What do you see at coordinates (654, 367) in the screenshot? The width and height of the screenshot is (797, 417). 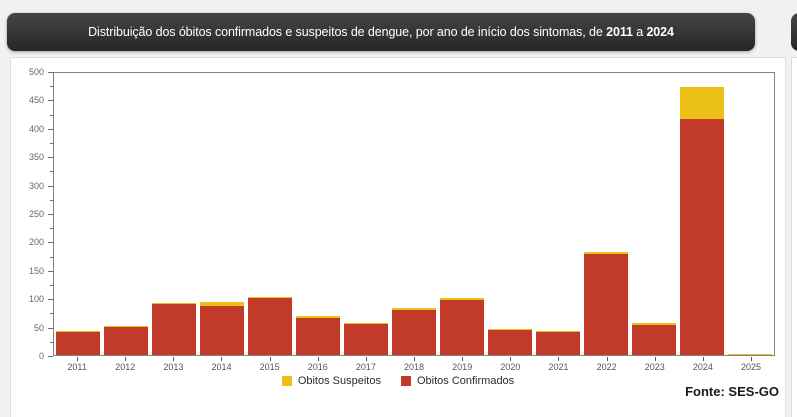 I see `x-axis-label-2023: 2023` at bounding box center [654, 367].